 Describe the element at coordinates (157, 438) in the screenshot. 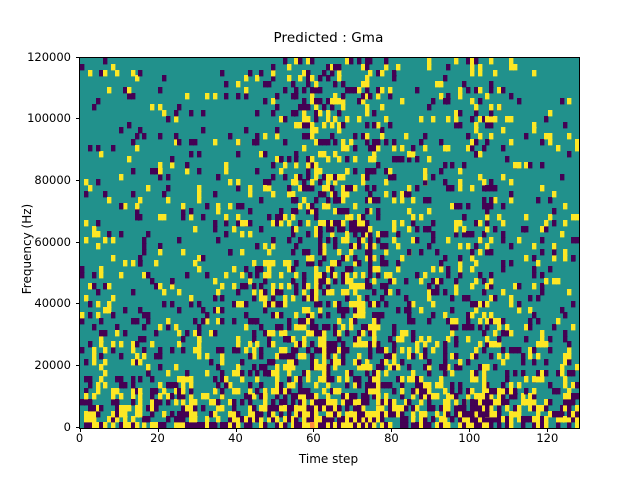

I see `x-tick-label-20: 20` at that location.